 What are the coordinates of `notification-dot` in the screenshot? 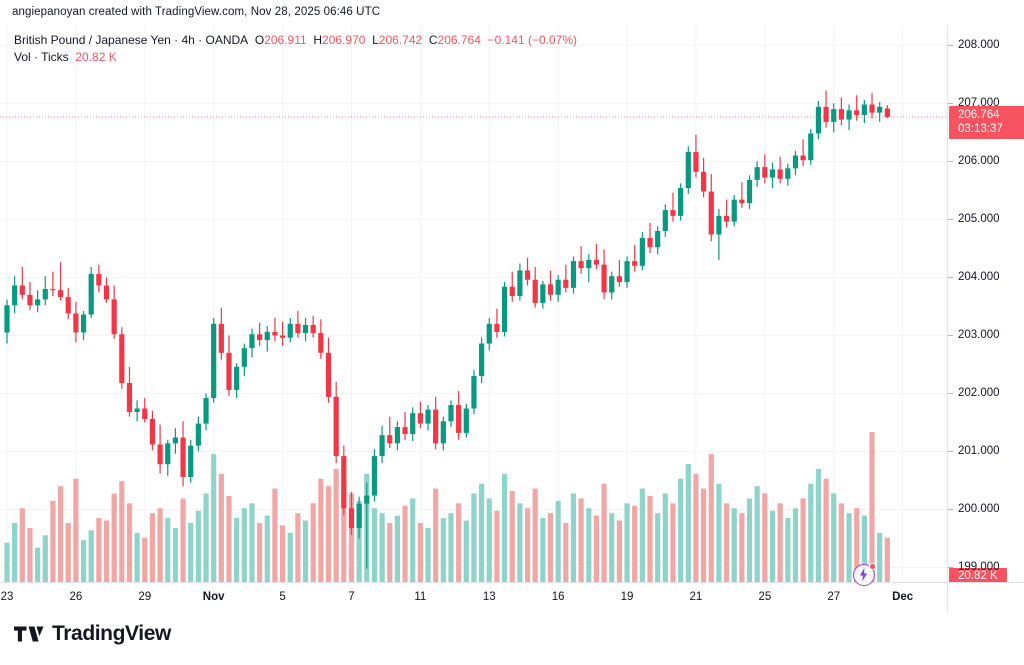 It's located at (873, 566).